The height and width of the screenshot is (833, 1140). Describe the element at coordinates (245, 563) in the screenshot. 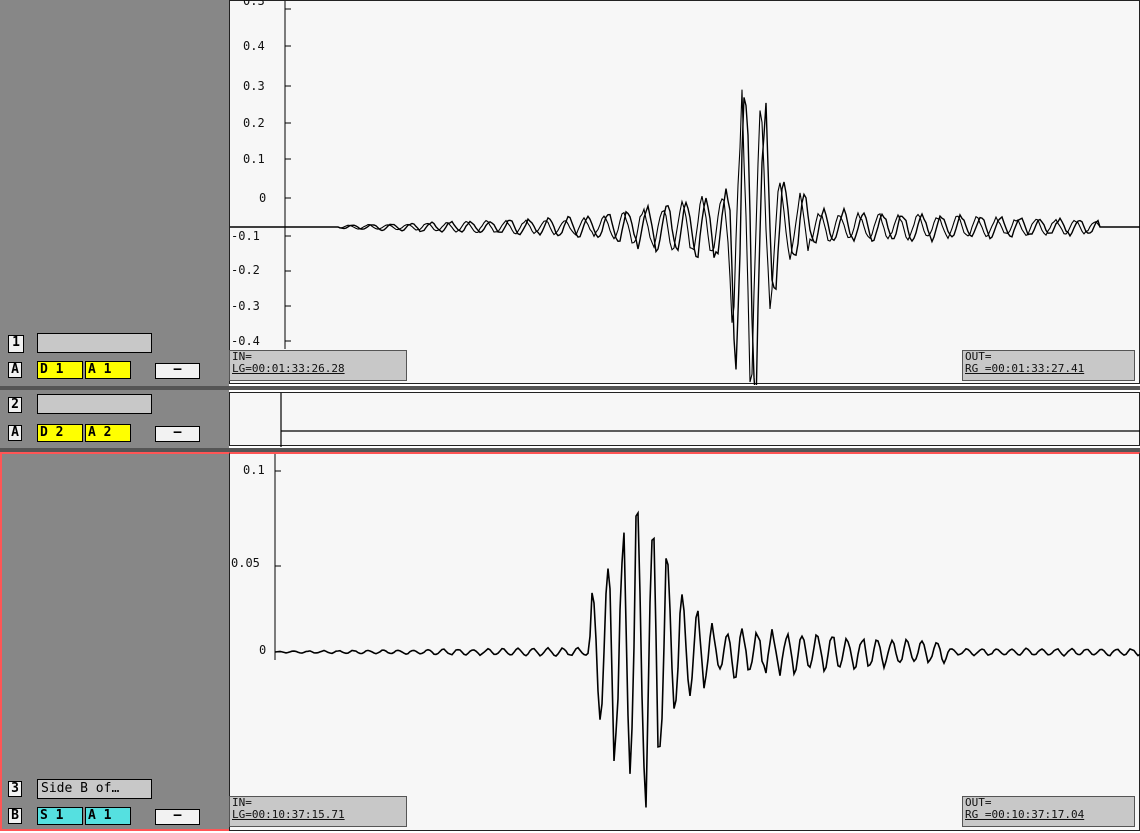

I see `track-3-y-tick: 0.05` at that location.